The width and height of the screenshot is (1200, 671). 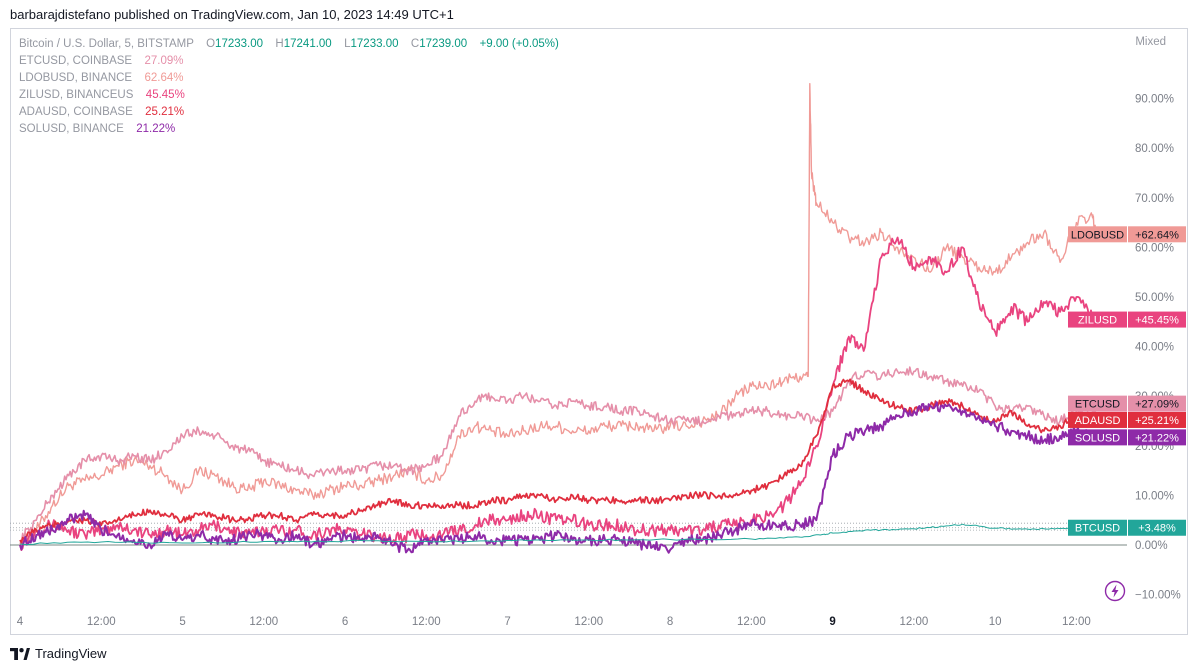 I want to click on x-tick-label: 7, so click(x=507, y=622).